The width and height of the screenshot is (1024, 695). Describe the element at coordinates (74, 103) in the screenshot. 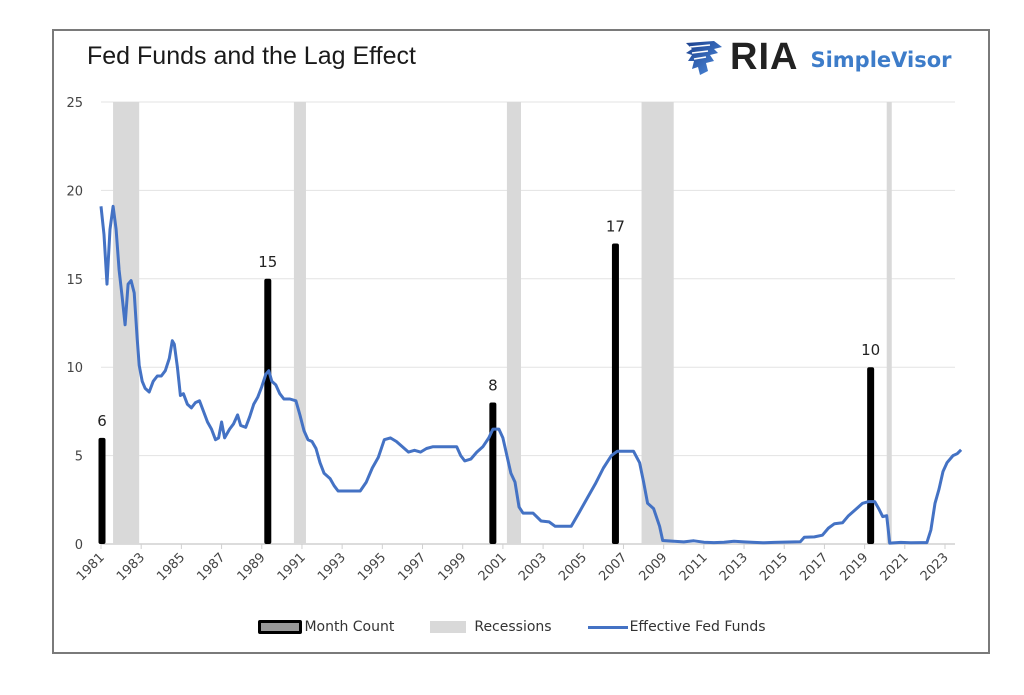

I see `y-tick-label: 25` at that location.